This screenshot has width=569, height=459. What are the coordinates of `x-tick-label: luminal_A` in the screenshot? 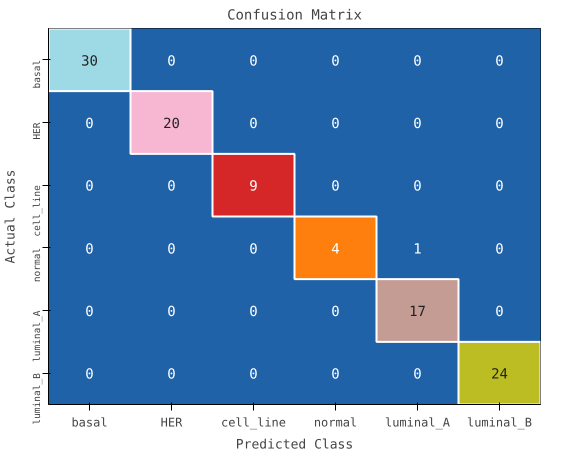 It's located at (417, 423).